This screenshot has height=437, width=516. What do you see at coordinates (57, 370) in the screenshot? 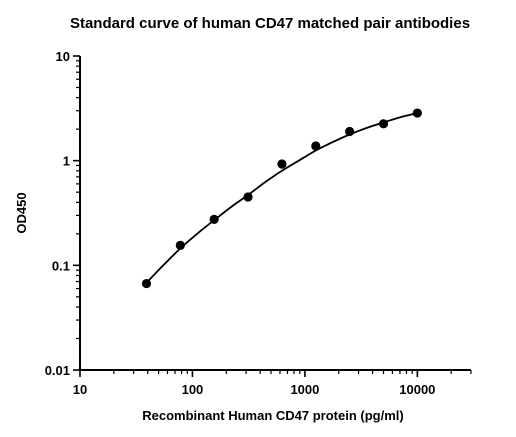
I see `y-tick-label: 0.01` at bounding box center [57, 370].